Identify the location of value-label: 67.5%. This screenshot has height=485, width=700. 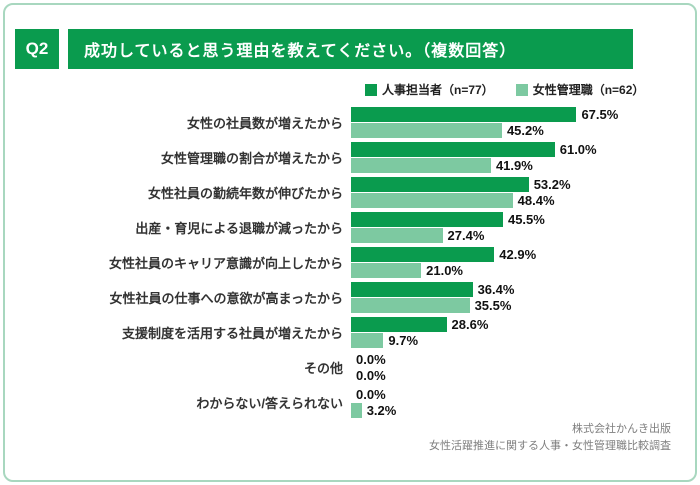
(600, 114).